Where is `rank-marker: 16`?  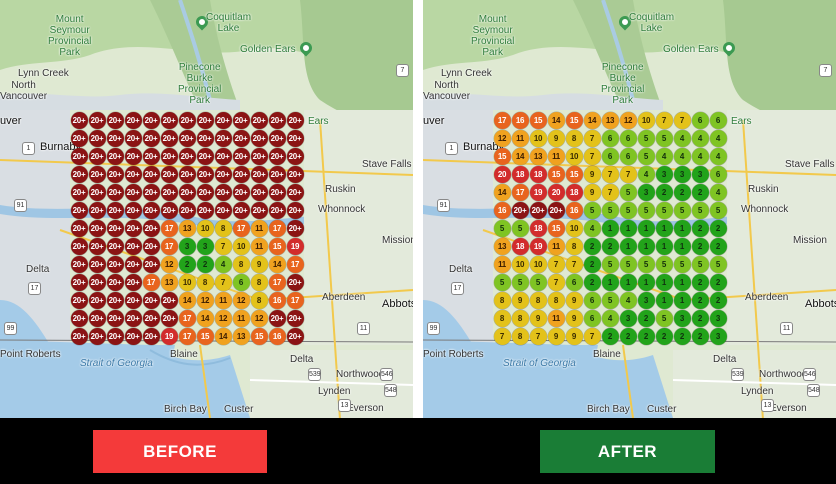
rank-marker: 16 is located at coordinates (502, 210).